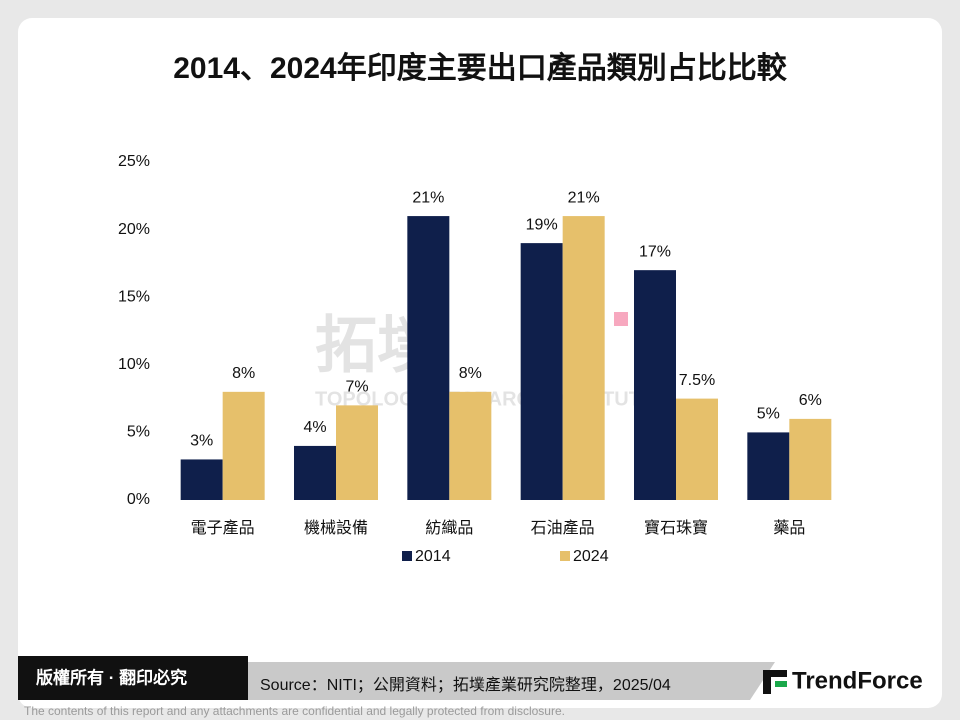  Describe the element at coordinates (621, 319) in the screenshot. I see `watermark-dot` at that location.